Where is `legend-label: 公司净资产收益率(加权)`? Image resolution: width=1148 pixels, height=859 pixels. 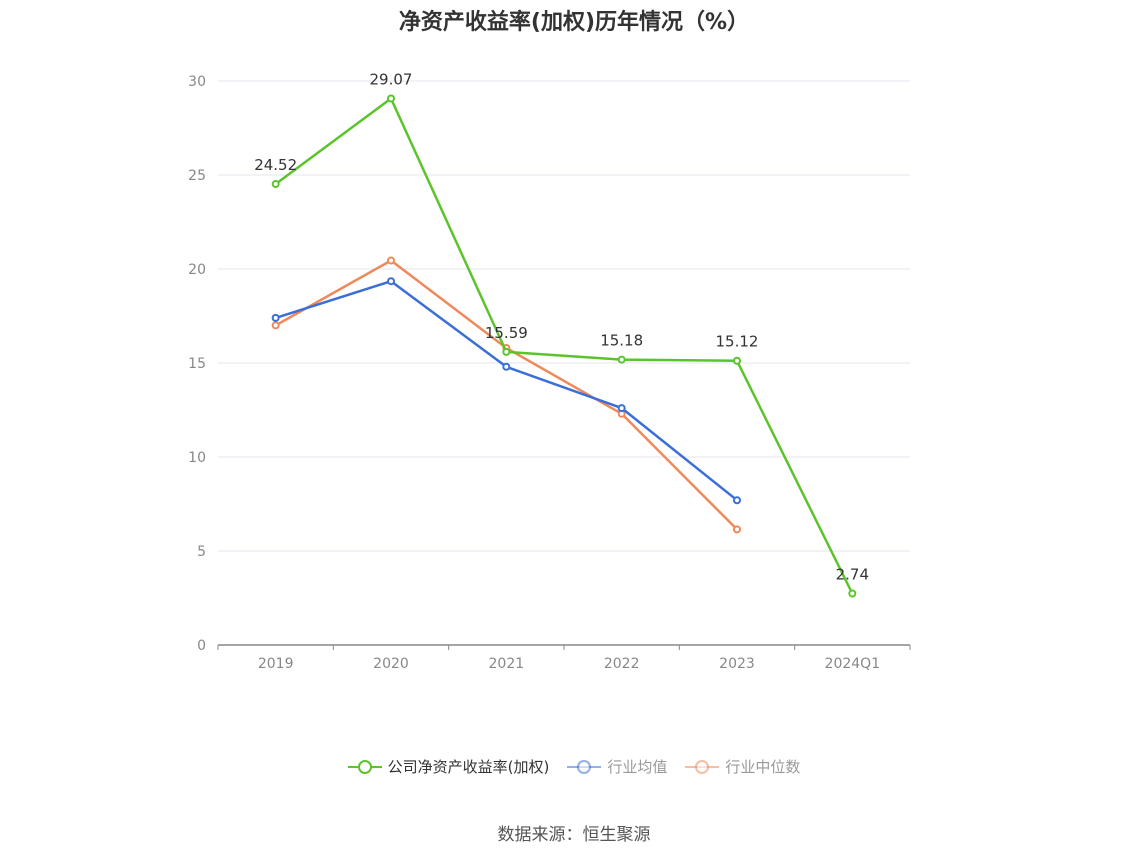 legend-label: 公司净资产收益率(加权) is located at coordinates (468, 767).